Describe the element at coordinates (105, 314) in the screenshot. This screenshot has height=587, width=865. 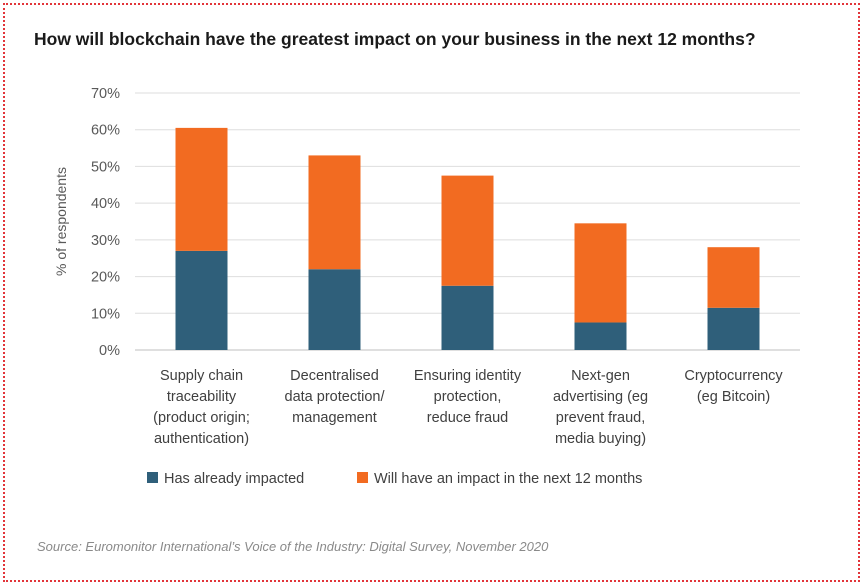
I see `y-tick-label: 10%` at that location.